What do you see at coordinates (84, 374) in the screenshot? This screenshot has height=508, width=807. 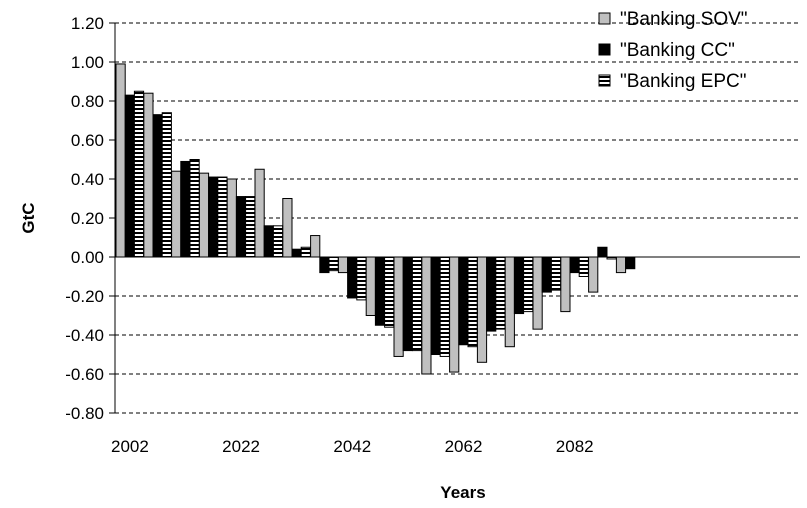 I see `y-tick-label: -0.60` at bounding box center [84, 374].